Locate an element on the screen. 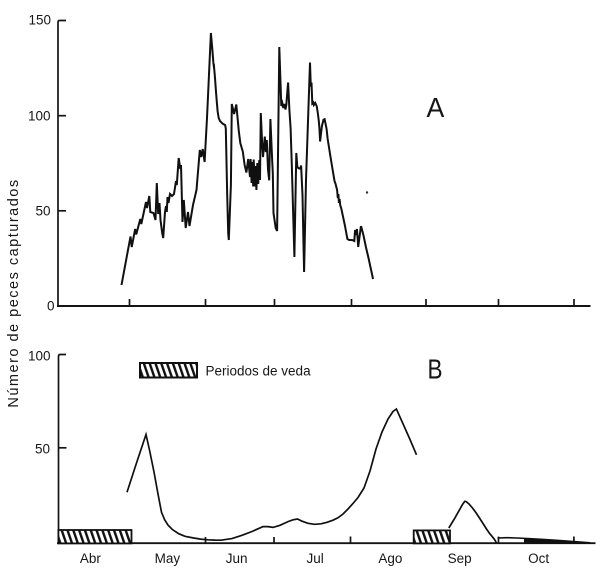 Image resolution: width=600 pixels, height=582 pixels. svg-text: Ago is located at coordinates (390, 558).